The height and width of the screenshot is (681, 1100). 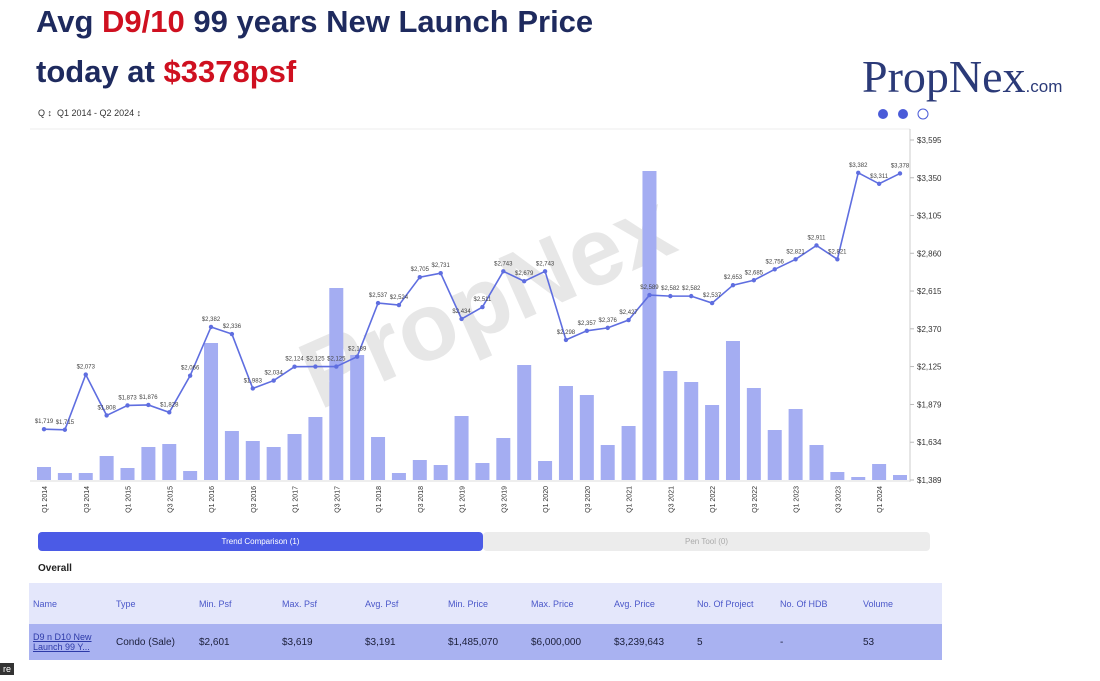 What do you see at coordinates (461, 312) in the screenshot?
I see `data-label: $2,434` at bounding box center [461, 312].